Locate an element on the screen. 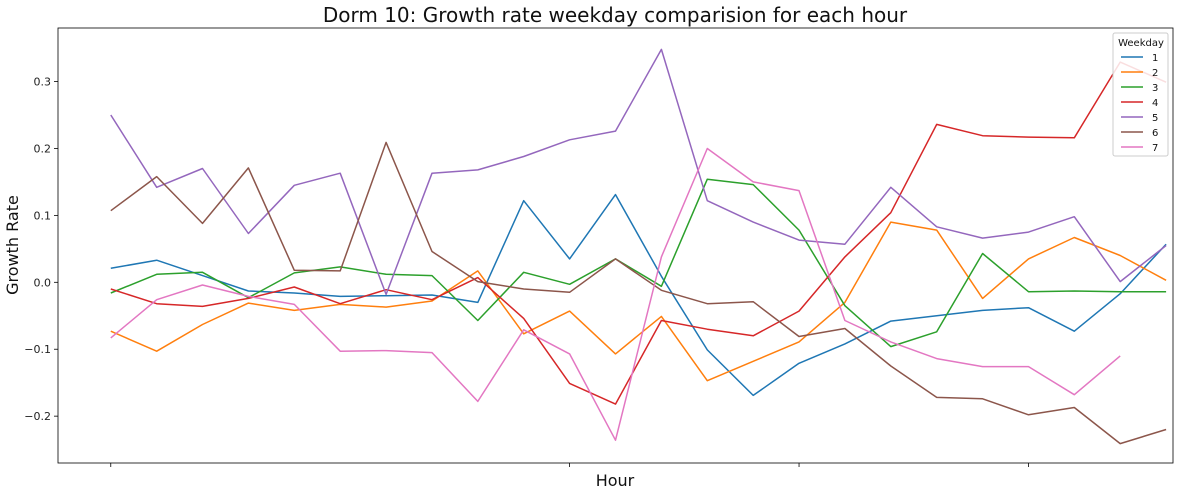  legend-label-2: 2 is located at coordinates (1155, 73).